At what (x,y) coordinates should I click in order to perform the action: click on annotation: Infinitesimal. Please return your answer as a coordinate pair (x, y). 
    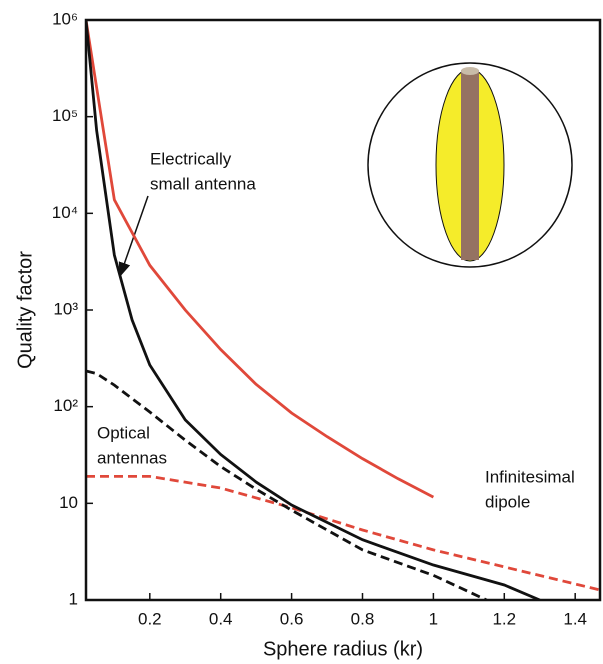
    Looking at the image, I should click on (530, 476).